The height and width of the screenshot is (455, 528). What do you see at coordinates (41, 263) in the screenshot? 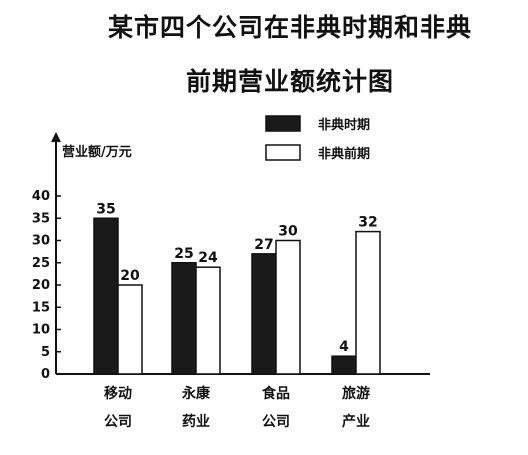
I see `y-tick-label: 25` at bounding box center [41, 263].